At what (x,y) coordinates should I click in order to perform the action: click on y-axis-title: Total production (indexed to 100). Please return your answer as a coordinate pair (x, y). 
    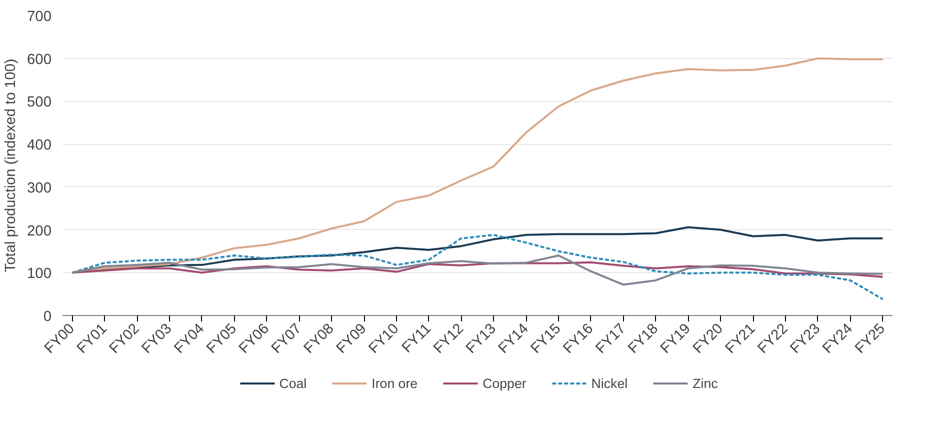
    Looking at the image, I should click on (11, 165).